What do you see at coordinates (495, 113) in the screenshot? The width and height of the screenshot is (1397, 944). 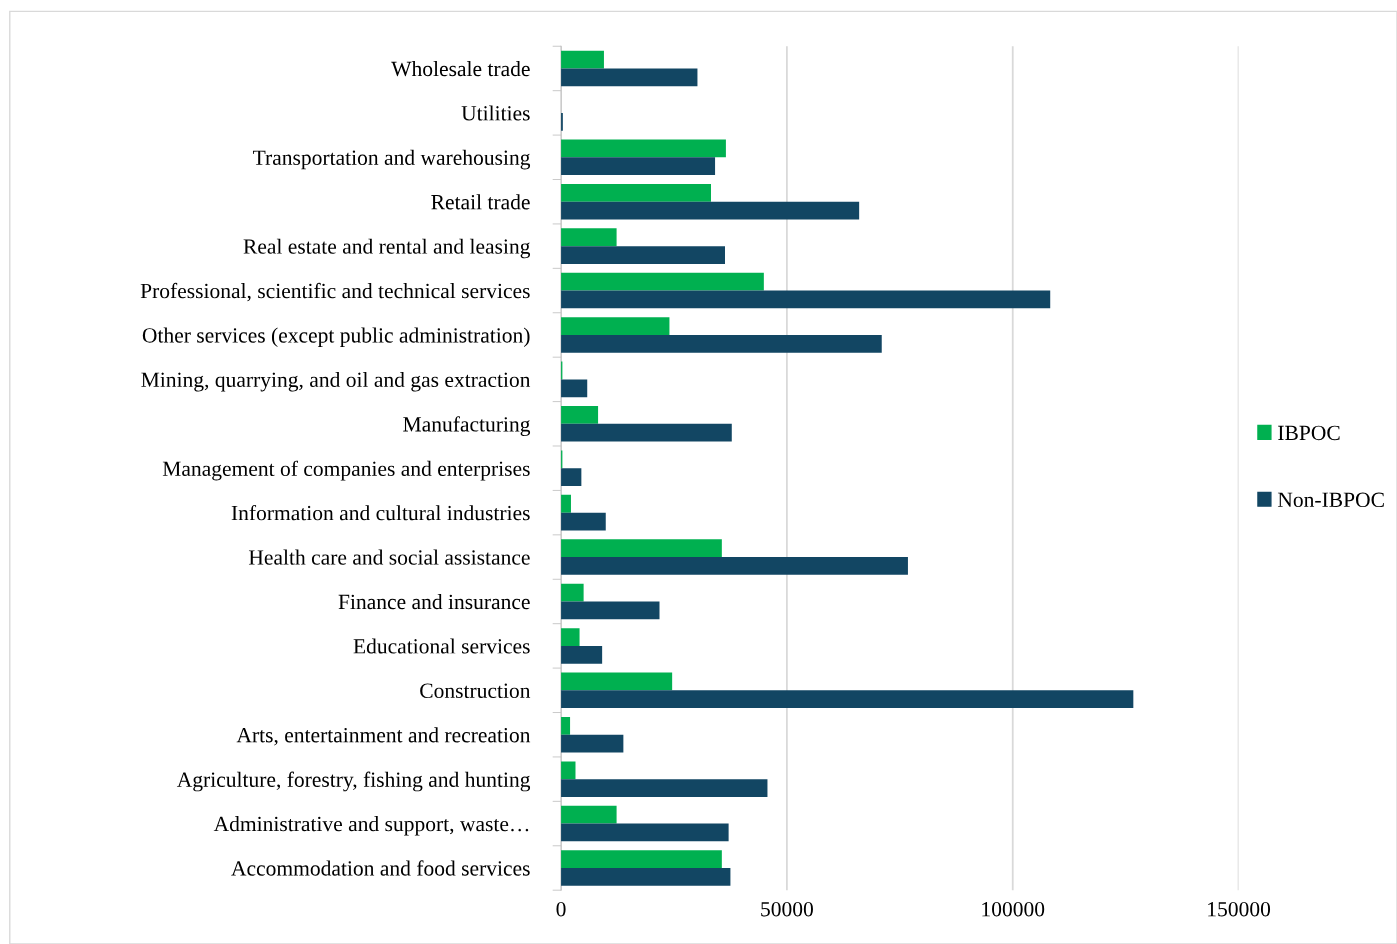 I see `y-tick-label: Utilities` at bounding box center [495, 113].